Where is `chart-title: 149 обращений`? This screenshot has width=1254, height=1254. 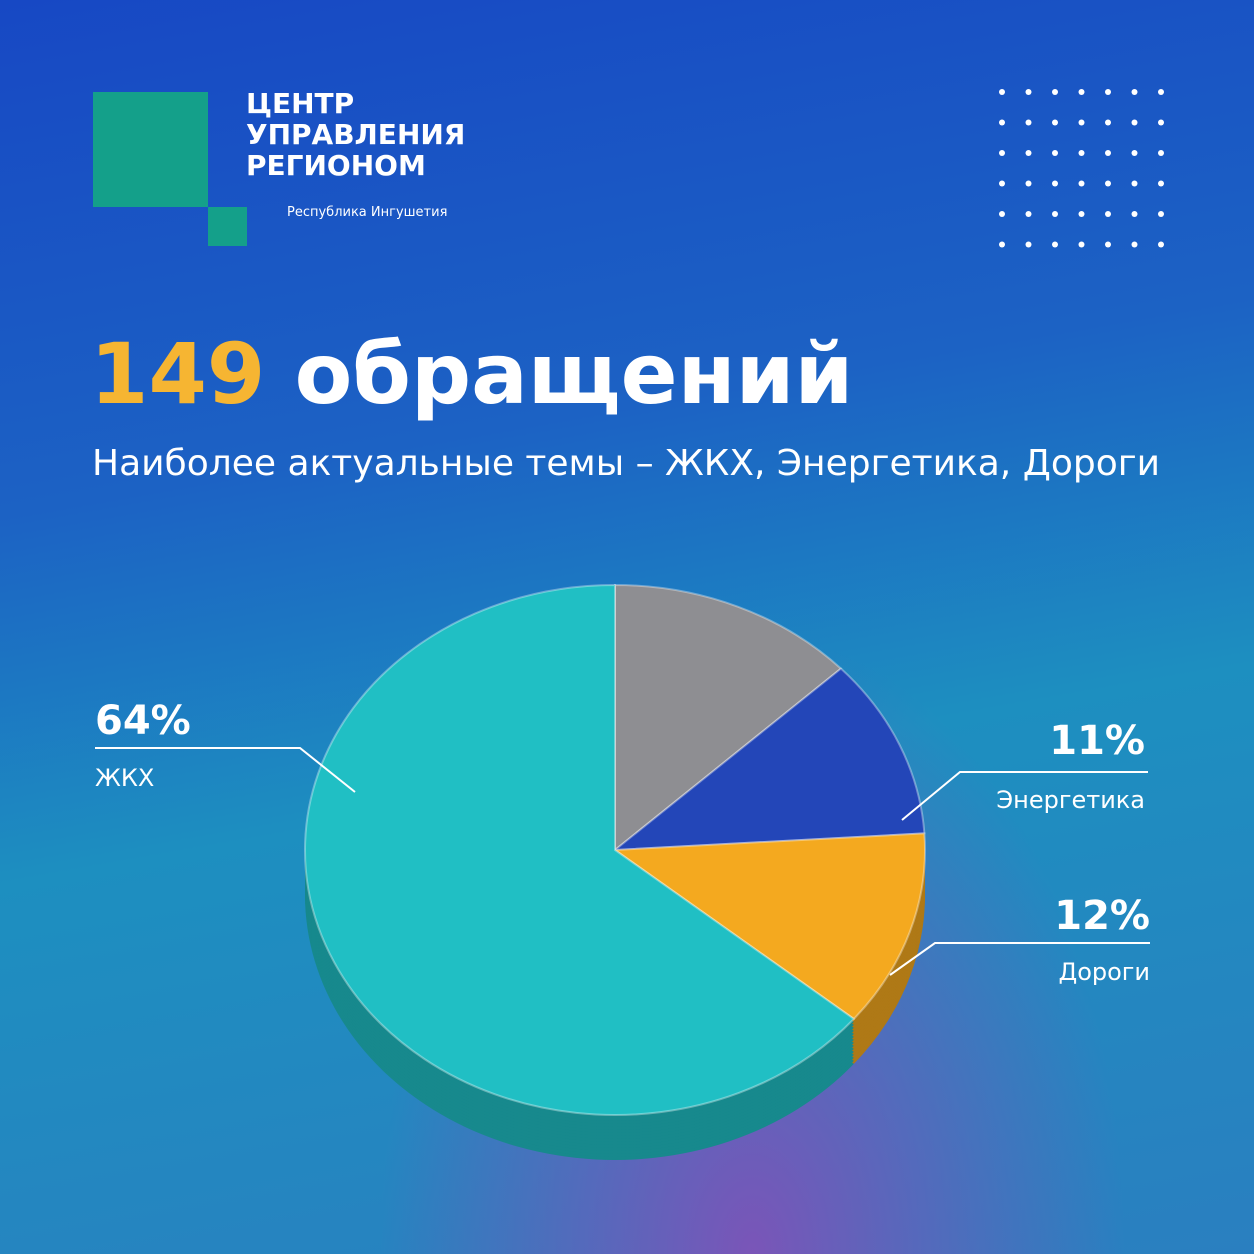
chart-title: 149 обращений is located at coordinates (471, 374).